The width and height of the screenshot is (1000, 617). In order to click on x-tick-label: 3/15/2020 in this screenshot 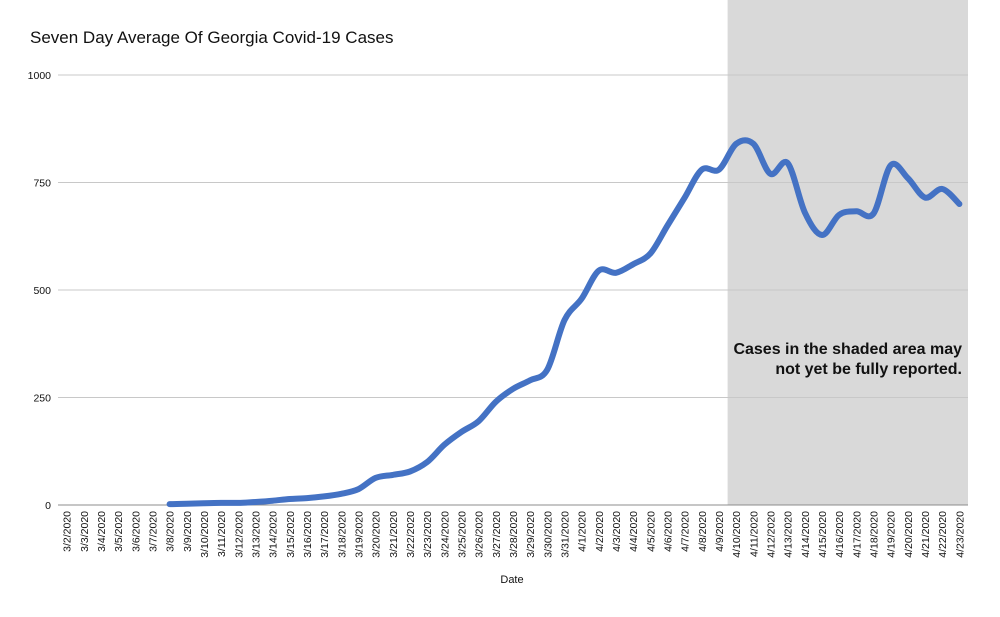, I will do `click(291, 534)`.